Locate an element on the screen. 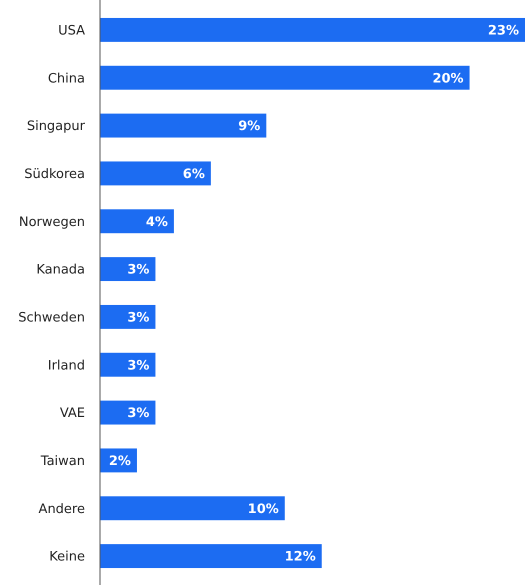 The height and width of the screenshot is (585, 526). data-label: 12% is located at coordinates (300, 557).